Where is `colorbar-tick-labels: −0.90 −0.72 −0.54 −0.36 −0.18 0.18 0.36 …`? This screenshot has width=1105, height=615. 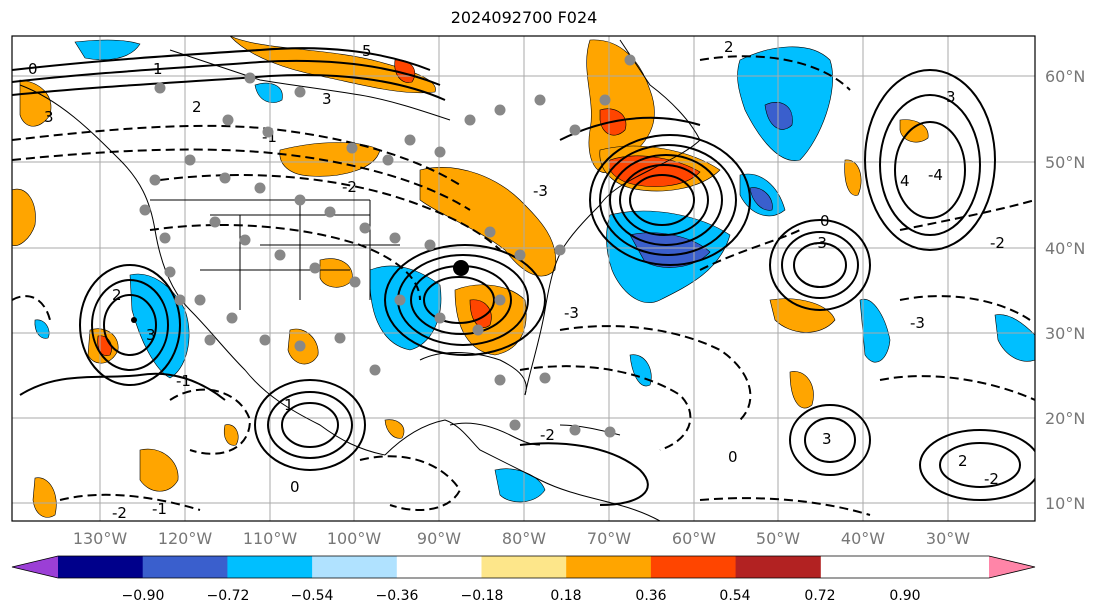
colorbar-tick-labels: −0.90 −0.72 −0.54 −0.36 −0.18 0.18 0.36 … is located at coordinates (521, 596).